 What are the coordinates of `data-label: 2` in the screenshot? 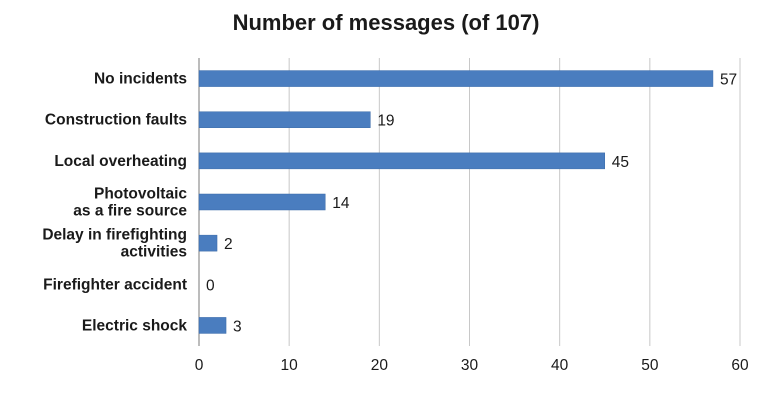 It's located at (228, 244).